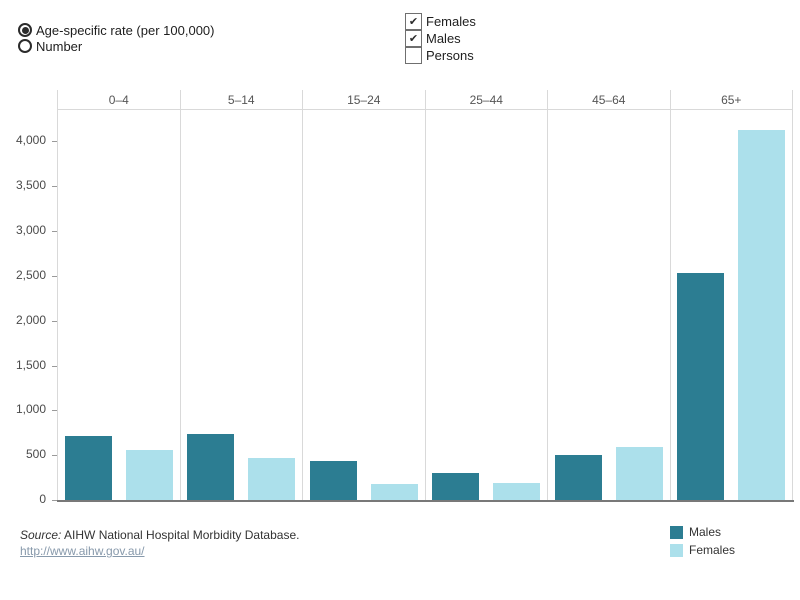 The image size is (800, 600). What do you see at coordinates (731, 100) in the screenshot?
I see `age-group-header: 65+` at bounding box center [731, 100].